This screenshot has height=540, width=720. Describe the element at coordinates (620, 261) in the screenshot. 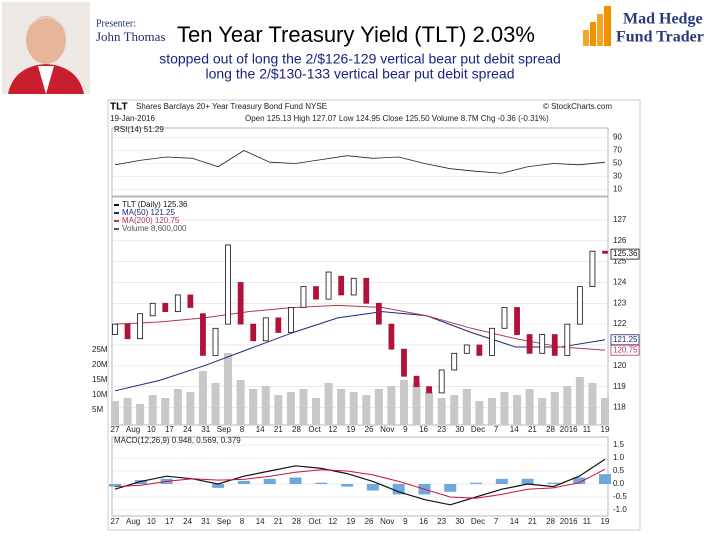

I see `y-tick-label: 125` at that location.